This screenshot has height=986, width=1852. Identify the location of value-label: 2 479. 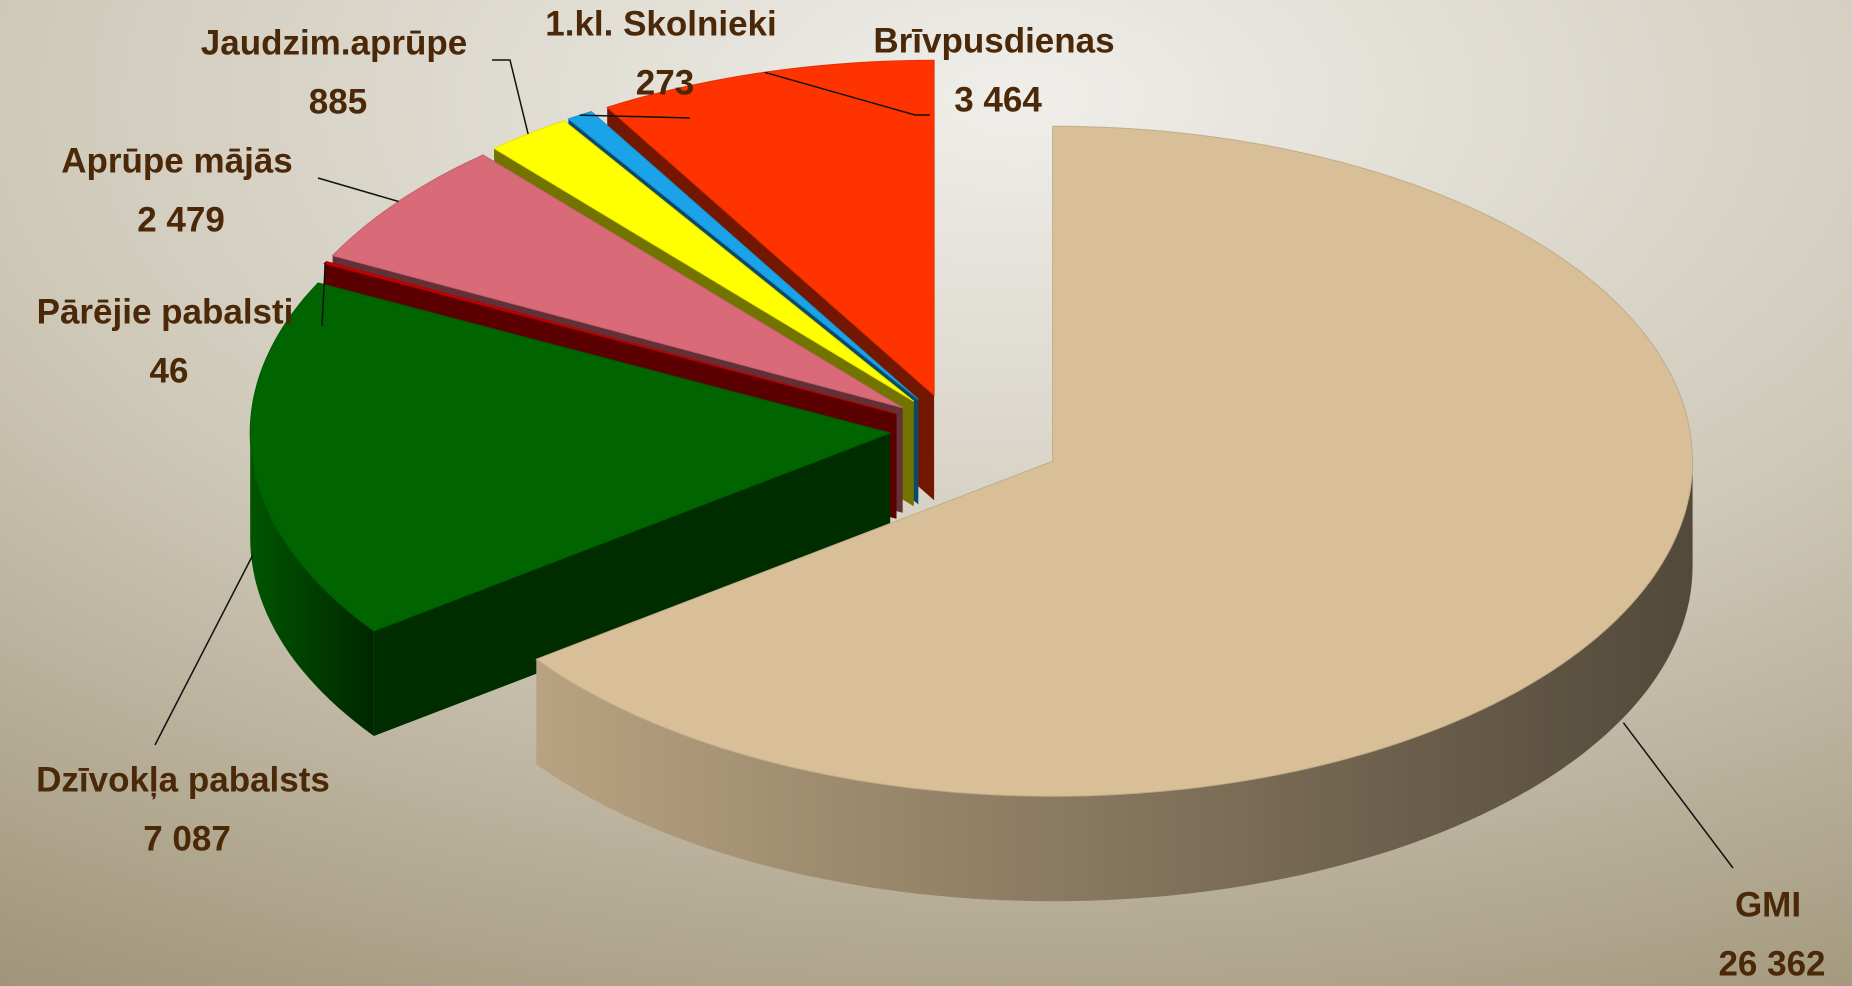
(181, 219).